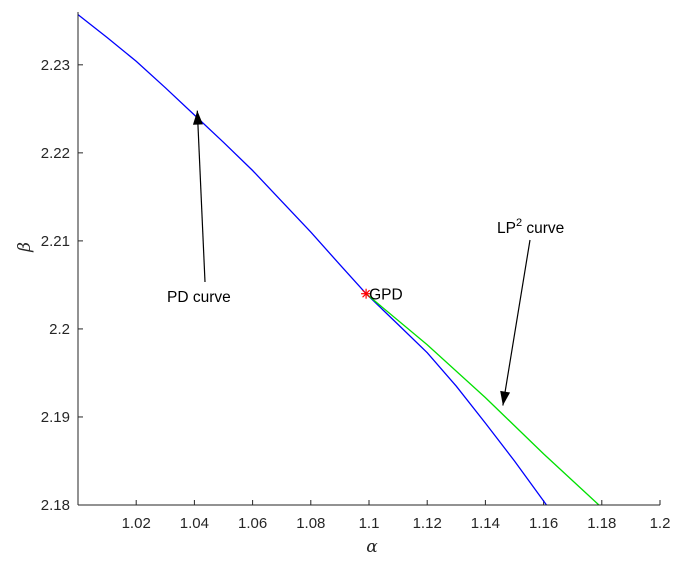  Describe the element at coordinates (386, 295) in the screenshot. I see `gpd-label: GPD` at that location.